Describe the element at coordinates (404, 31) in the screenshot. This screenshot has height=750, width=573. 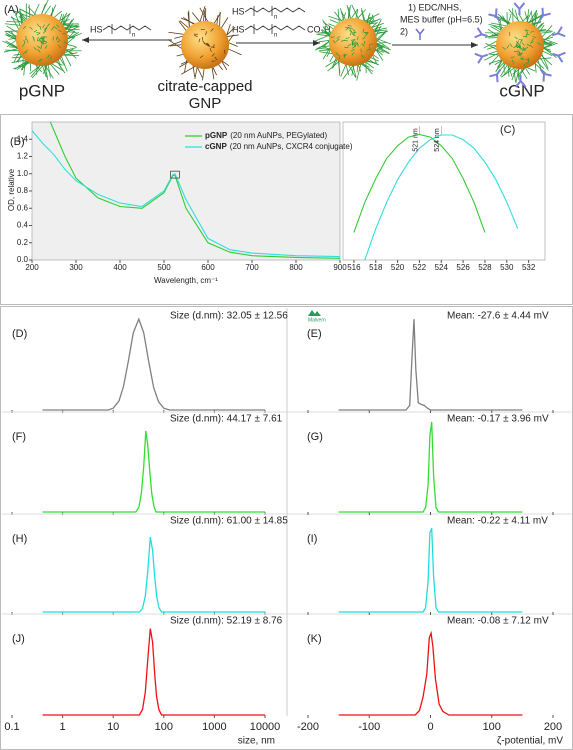
I see `step: 2)` at that location.